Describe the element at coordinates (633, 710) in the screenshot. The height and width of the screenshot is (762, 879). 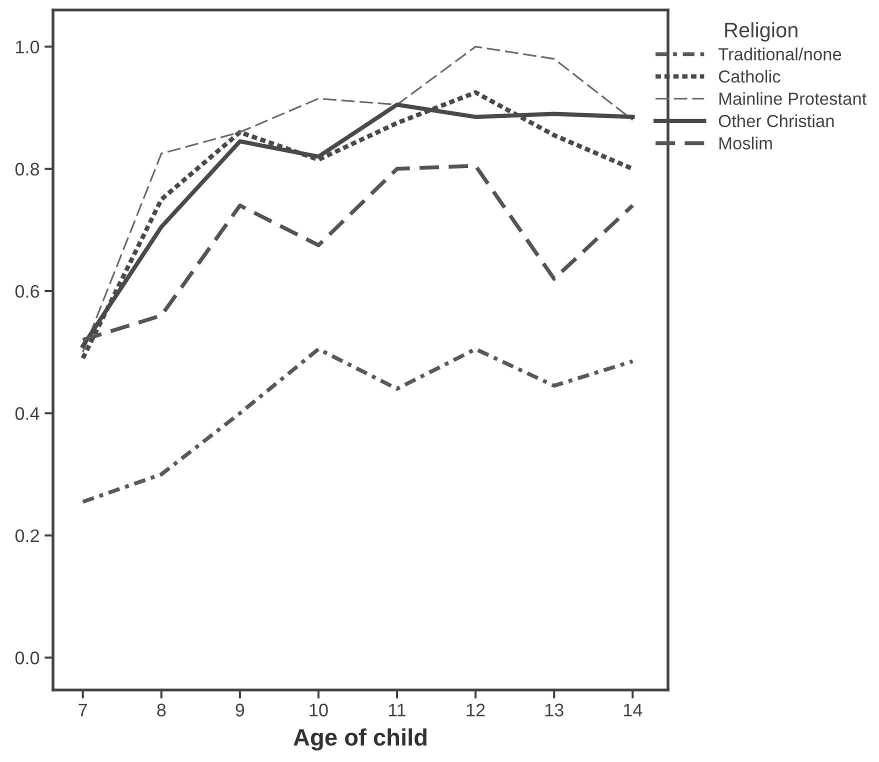
I see `x-tick-label: 14` at that location.